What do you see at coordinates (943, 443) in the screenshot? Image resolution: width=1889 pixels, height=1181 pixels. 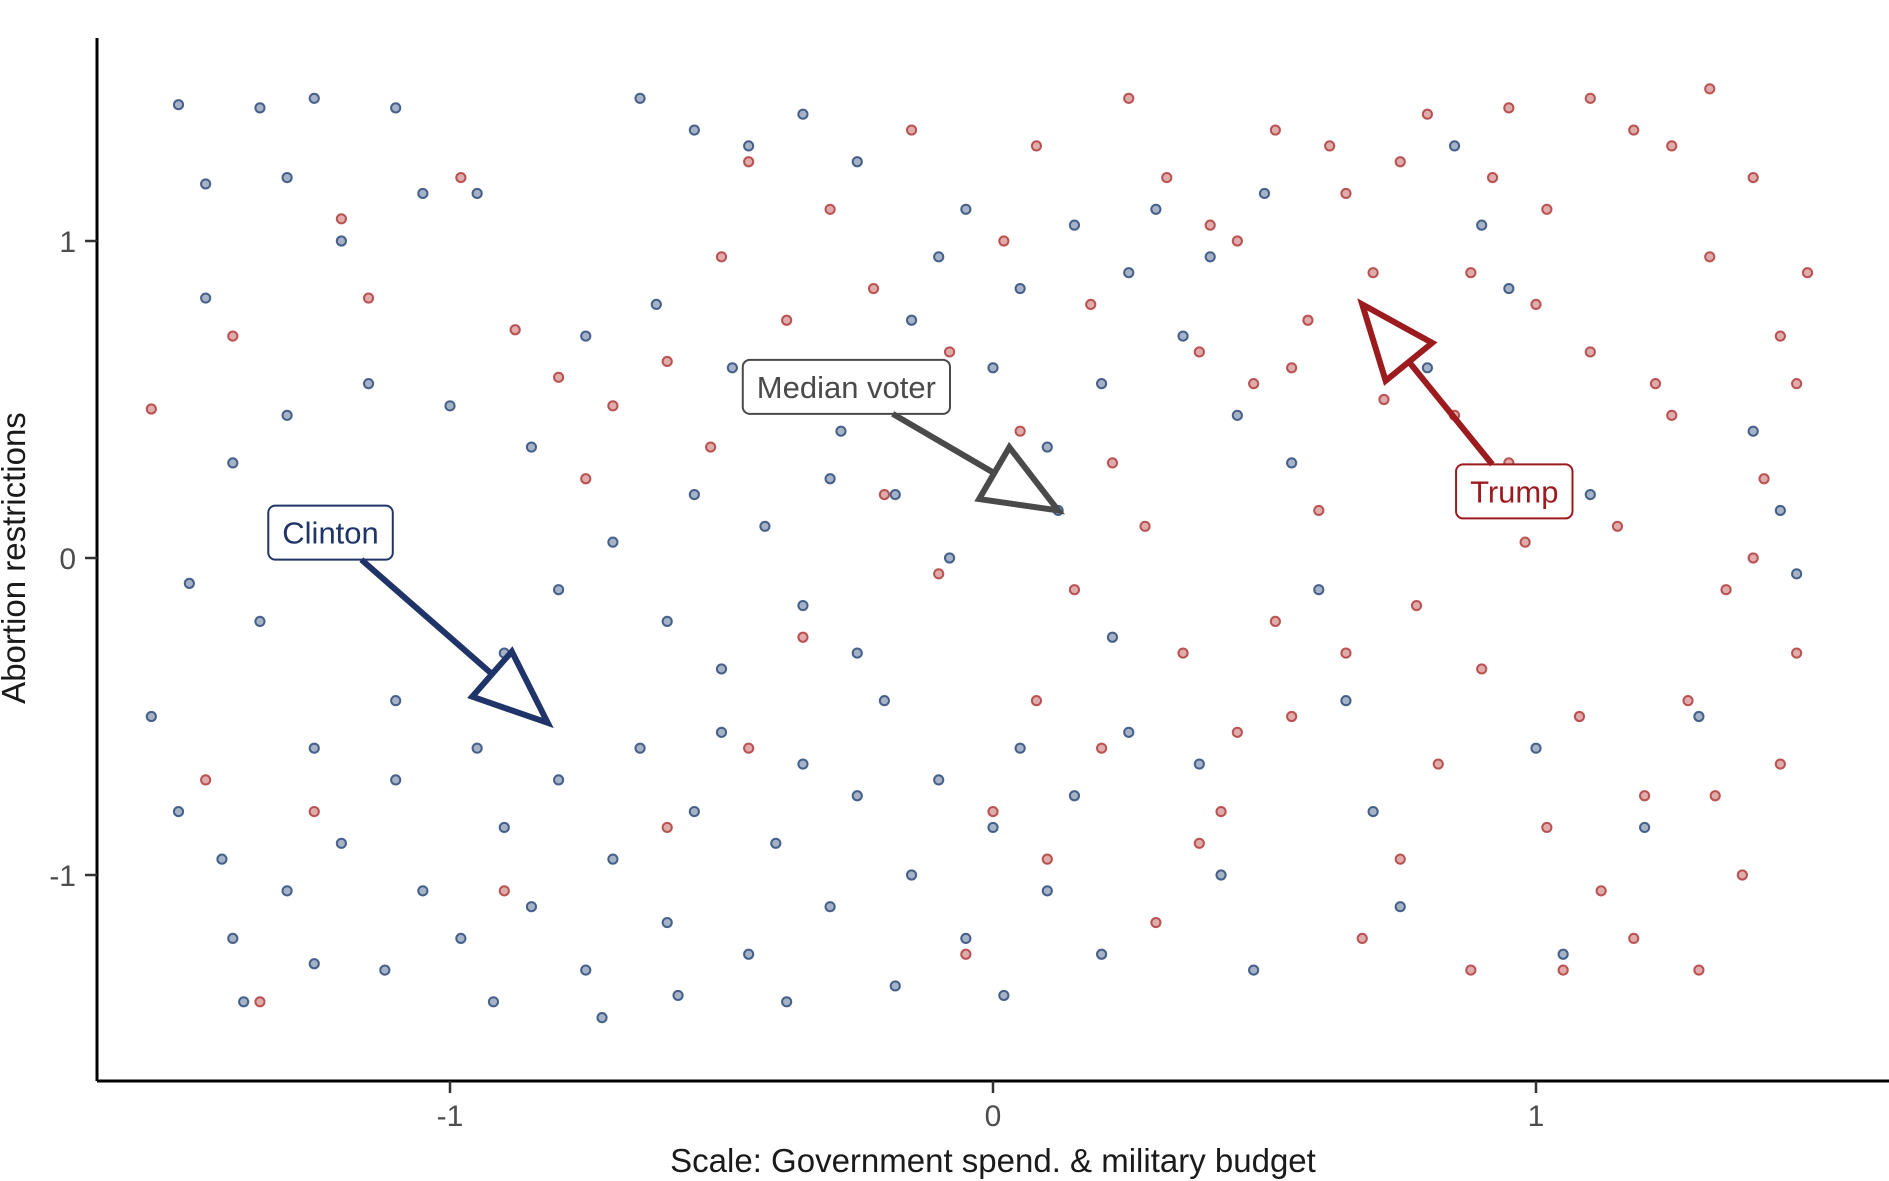 I see `annotation-arrow-shaft` at bounding box center [943, 443].